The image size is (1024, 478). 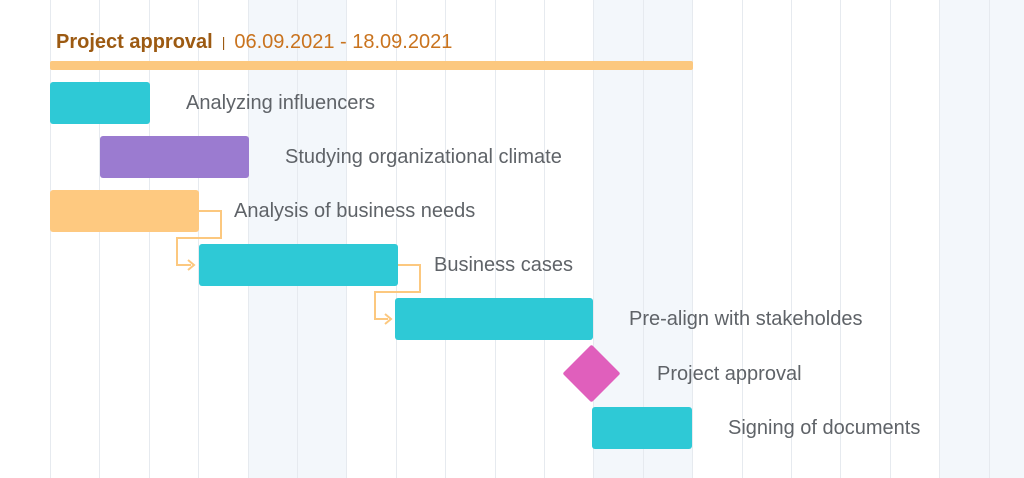 I want to click on summary-task-name: Project approval, so click(x=134, y=41).